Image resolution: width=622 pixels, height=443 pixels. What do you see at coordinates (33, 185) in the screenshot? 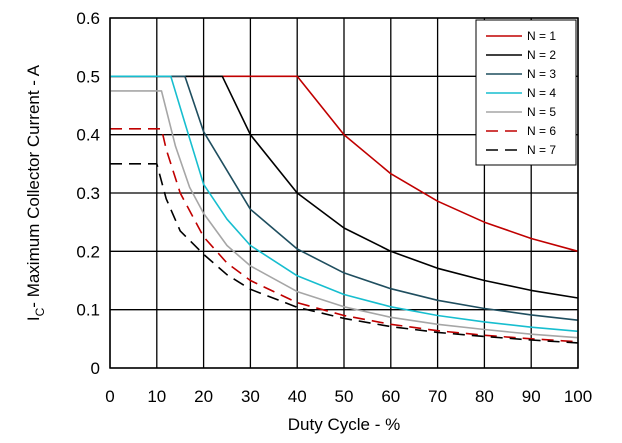
I see `y-axis-title-rest: - Maximum Collector Current - A` at bounding box center [33, 185].